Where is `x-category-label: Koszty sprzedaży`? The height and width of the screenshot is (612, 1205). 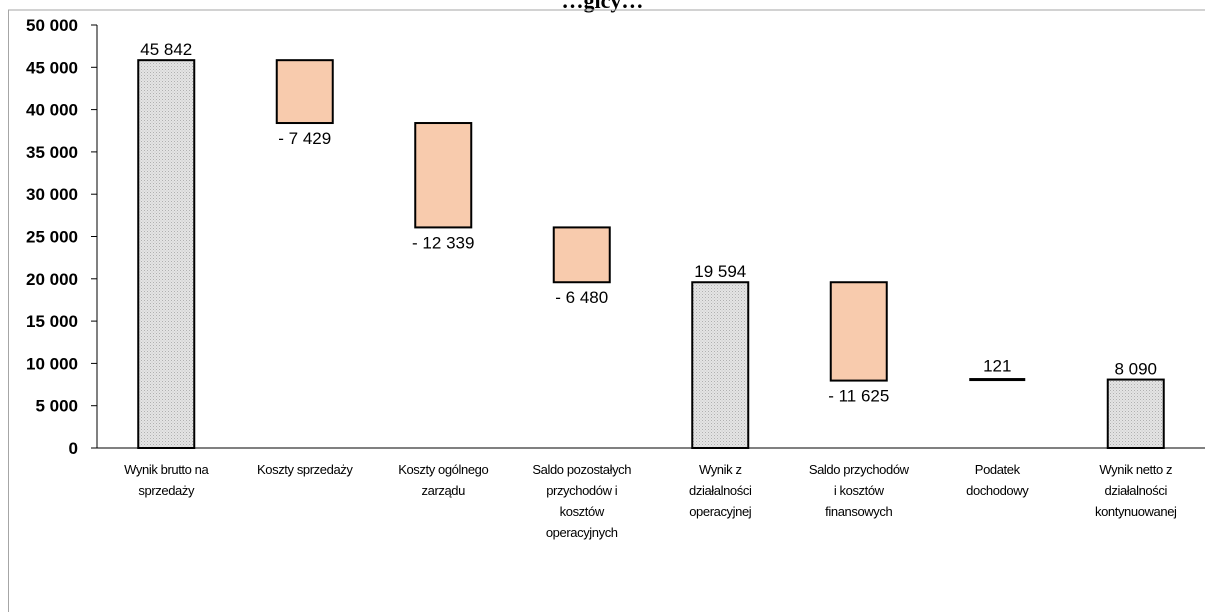 x-category-label: Koszty sprzedaży is located at coordinates (305, 469).